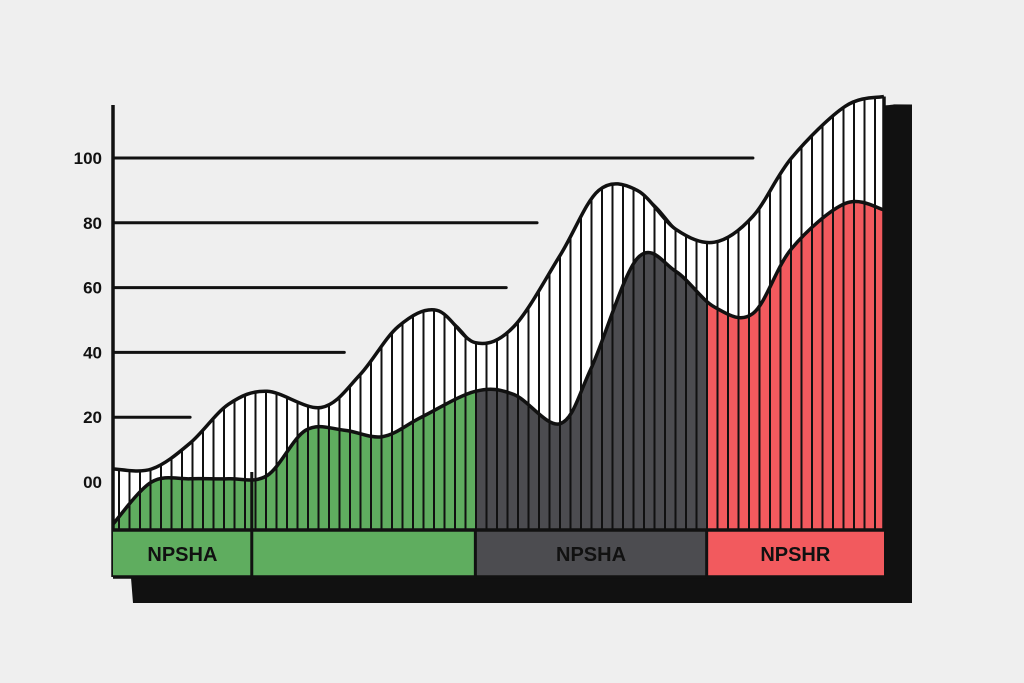 This screenshot has height=683, width=1024. I want to click on y-tick-label: 100, so click(88, 158).